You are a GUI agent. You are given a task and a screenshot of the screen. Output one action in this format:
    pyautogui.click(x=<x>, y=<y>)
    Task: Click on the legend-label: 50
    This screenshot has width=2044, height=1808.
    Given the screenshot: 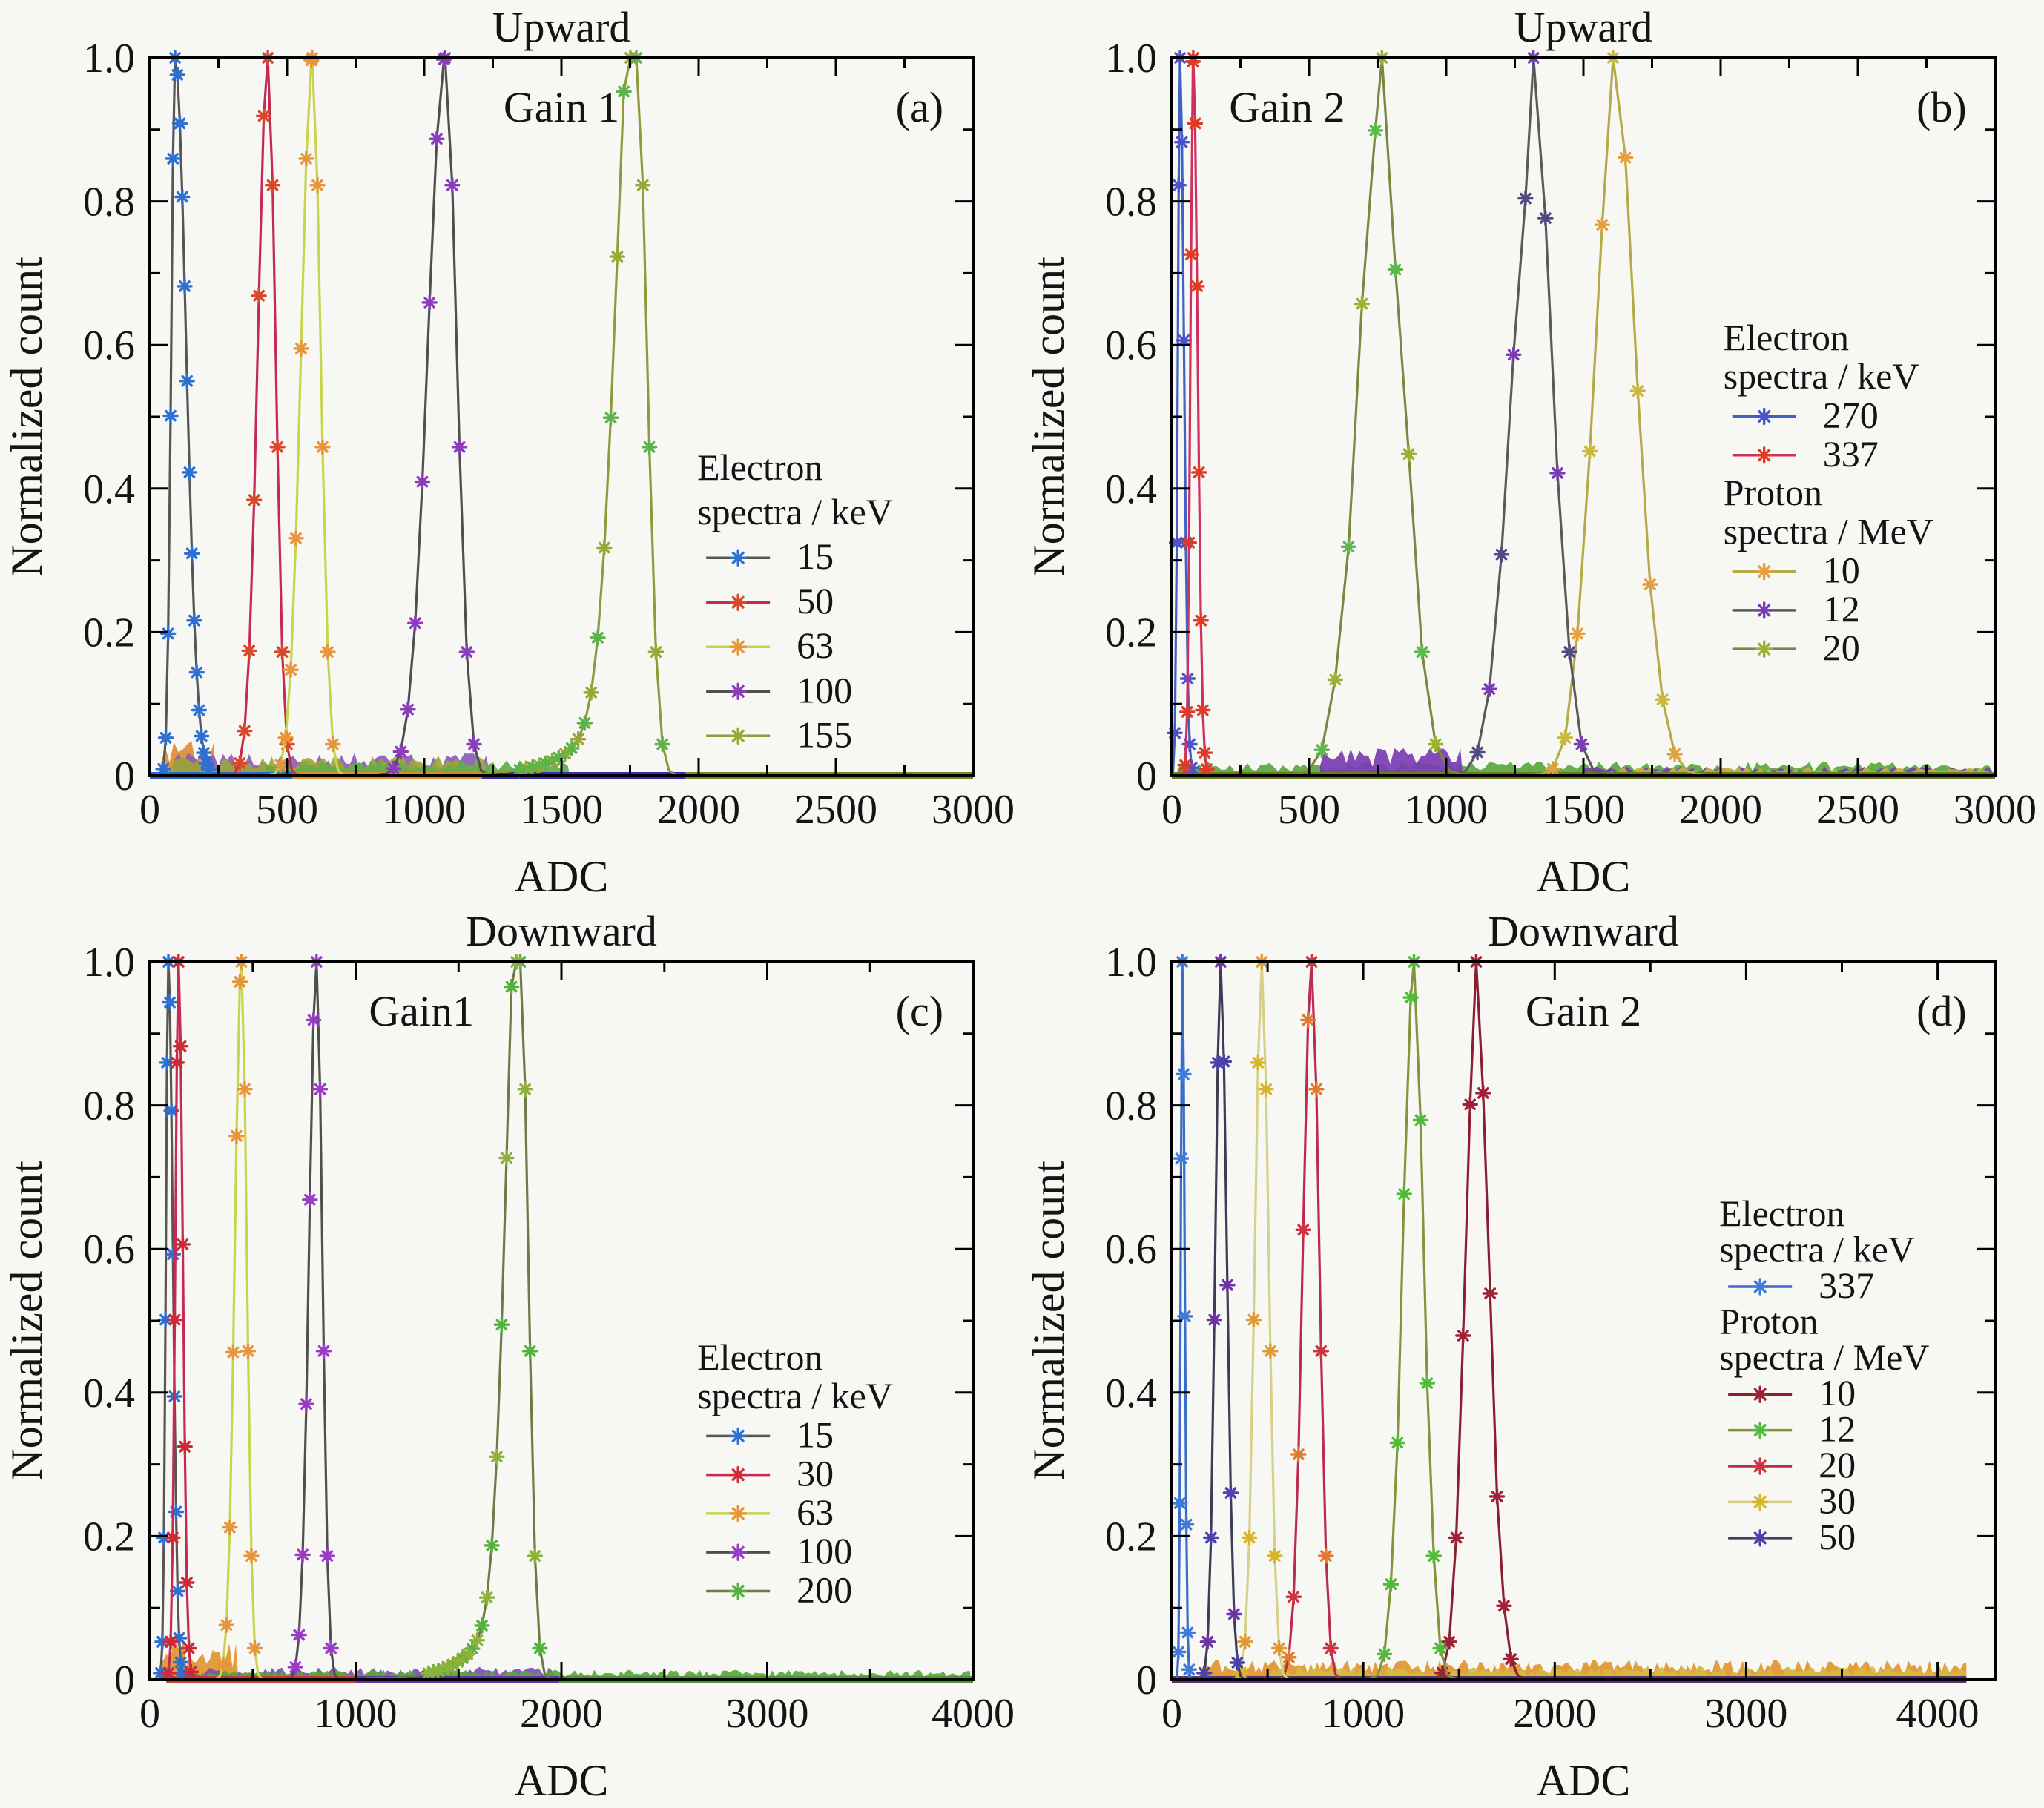 What is the action you would take?
    pyautogui.click(x=1838, y=1537)
    